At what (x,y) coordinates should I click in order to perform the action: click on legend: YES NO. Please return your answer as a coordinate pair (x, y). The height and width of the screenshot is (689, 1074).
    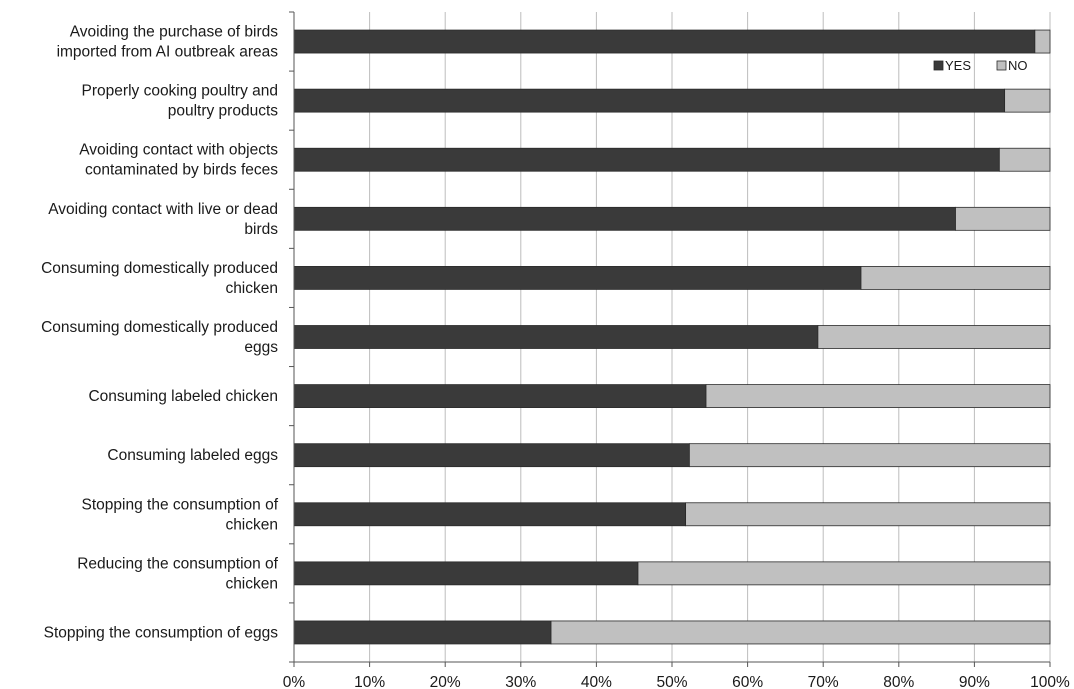
    Looking at the image, I should click on (980, 65).